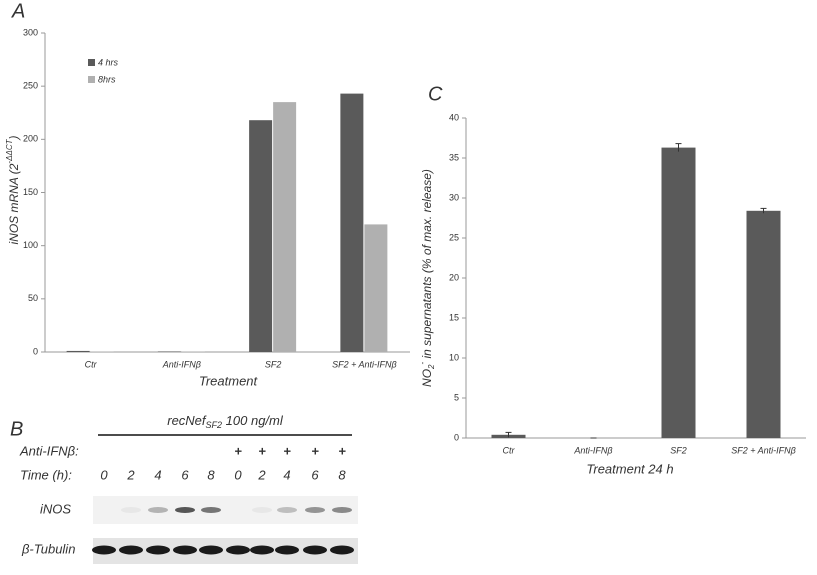  What do you see at coordinates (454, 277) in the screenshot?
I see `y-tick-label: 20` at bounding box center [454, 277].